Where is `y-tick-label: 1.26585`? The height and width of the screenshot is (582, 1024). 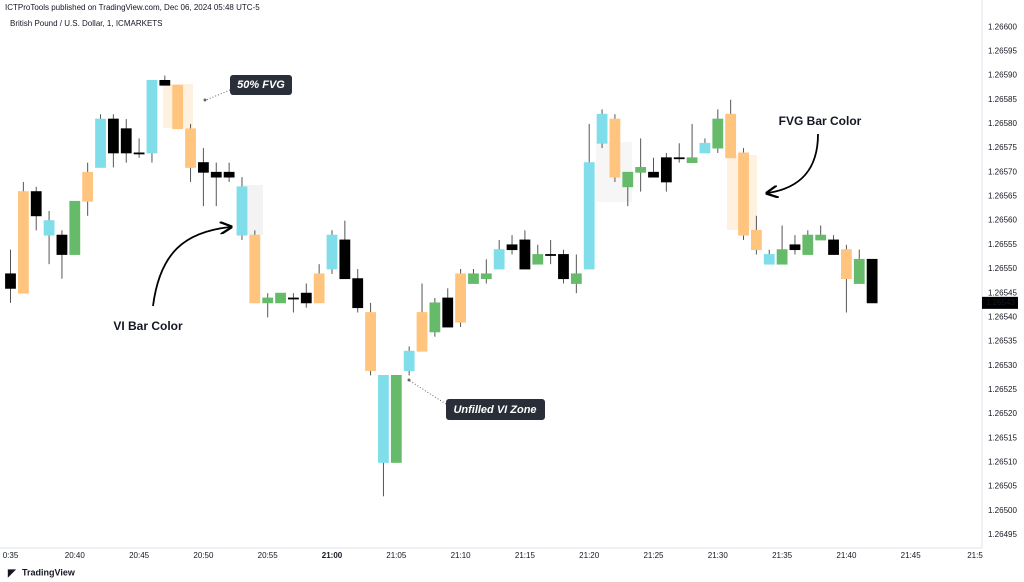 y-tick-label: 1.26585 is located at coordinates (1002, 99).